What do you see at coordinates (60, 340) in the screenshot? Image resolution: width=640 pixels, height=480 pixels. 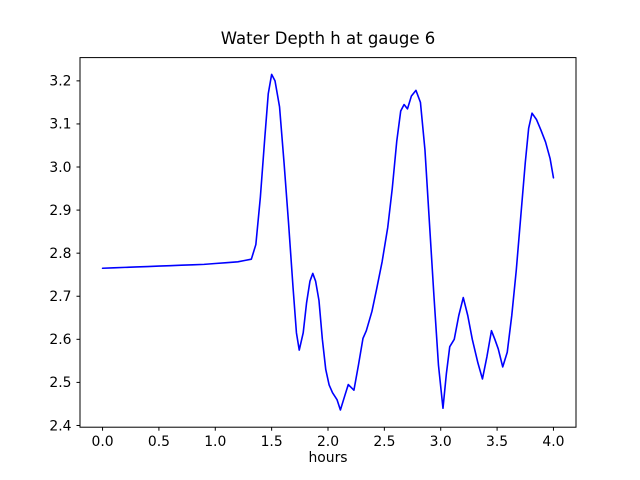 I see `y-tick-label: 2.6` at bounding box center [60, 340].